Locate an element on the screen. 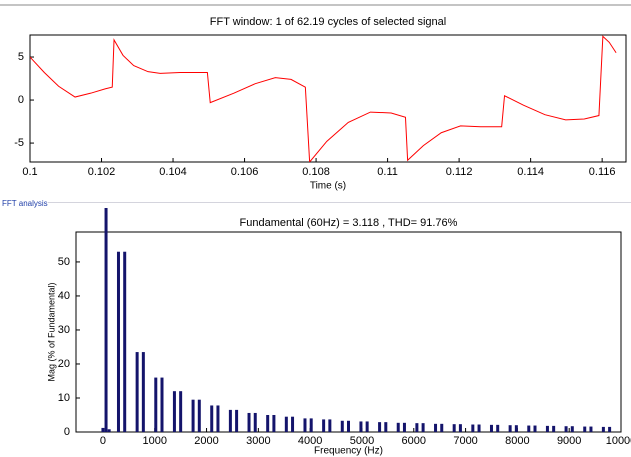 The width and height of the screenshot is (631, 457). x-tick-label: 4000 is located at coordinates (310, 441).